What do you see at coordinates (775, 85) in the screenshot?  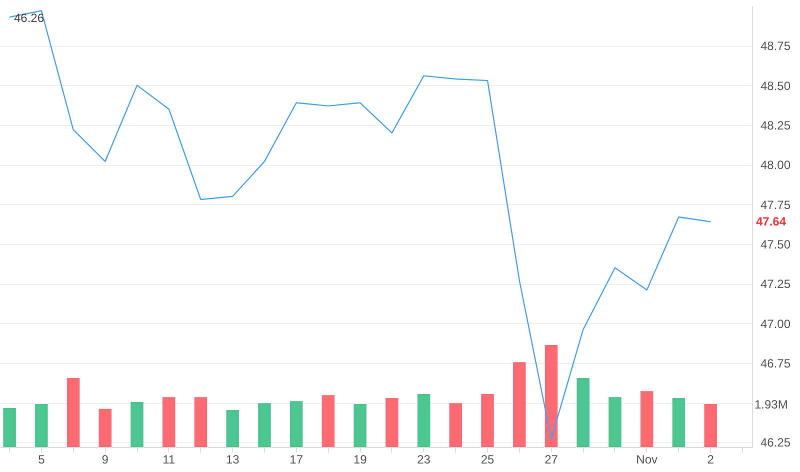 I see `y-tick-label: 48.50` at bounding box center [775, 85].